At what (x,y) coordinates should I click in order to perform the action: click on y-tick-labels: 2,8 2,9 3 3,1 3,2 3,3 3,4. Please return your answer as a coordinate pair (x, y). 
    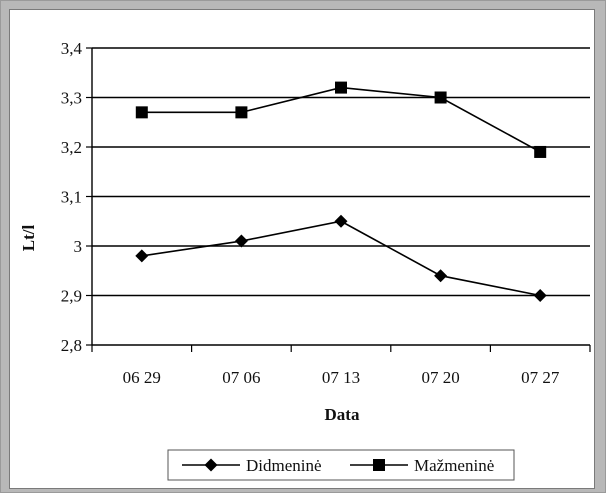
    Looking at the image, I should click on (72, 197).